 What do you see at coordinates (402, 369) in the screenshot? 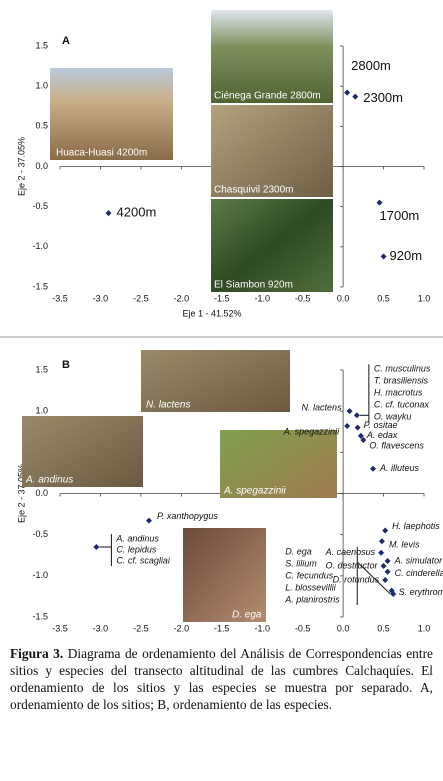
I see `point-label: C. musculinus` at bounding box center [402, 369].